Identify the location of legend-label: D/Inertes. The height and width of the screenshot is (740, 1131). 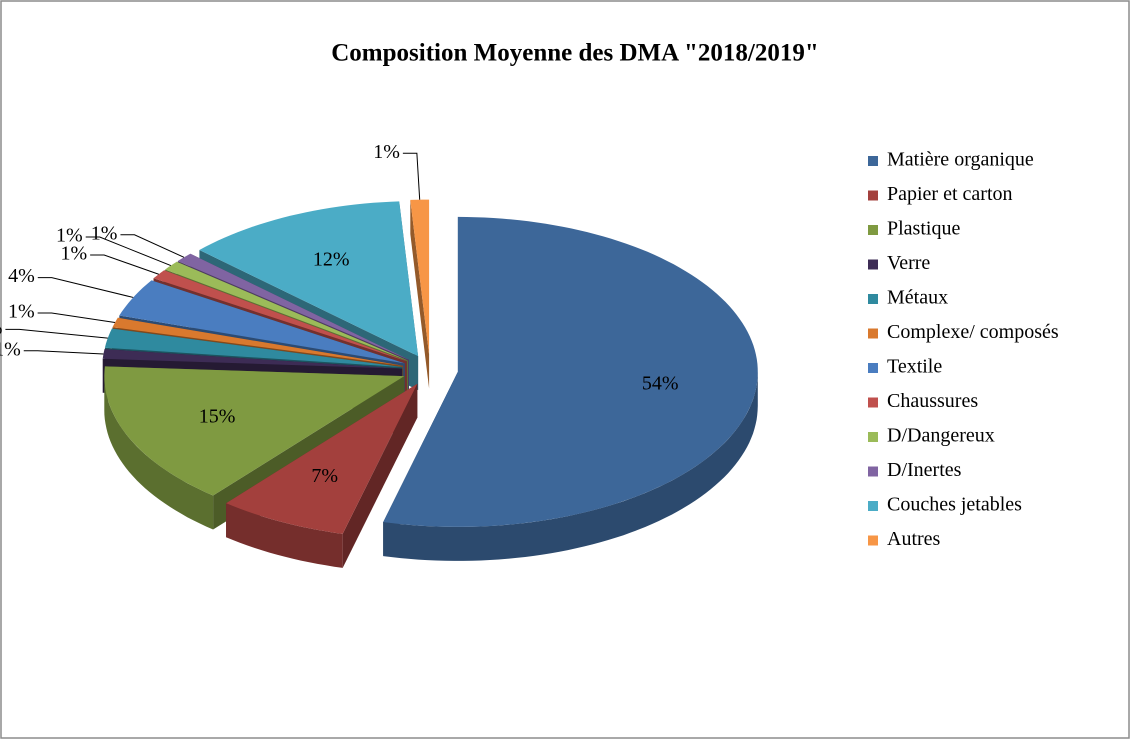
(924, 470).